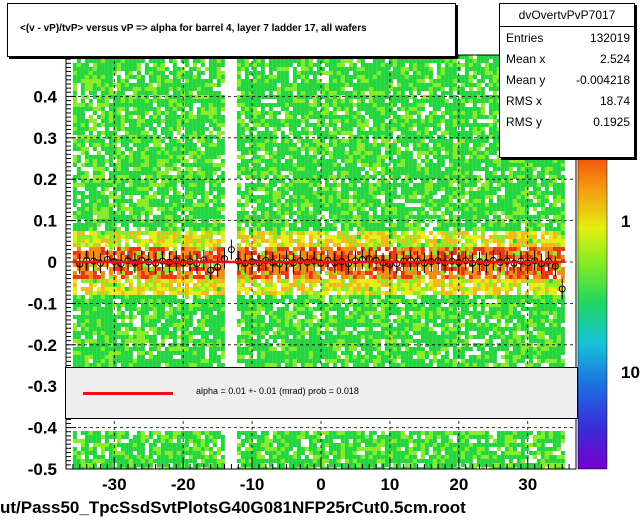  I want to click on x-axis: -30 -20 -10 0 10 20 30, so click(321, 476).